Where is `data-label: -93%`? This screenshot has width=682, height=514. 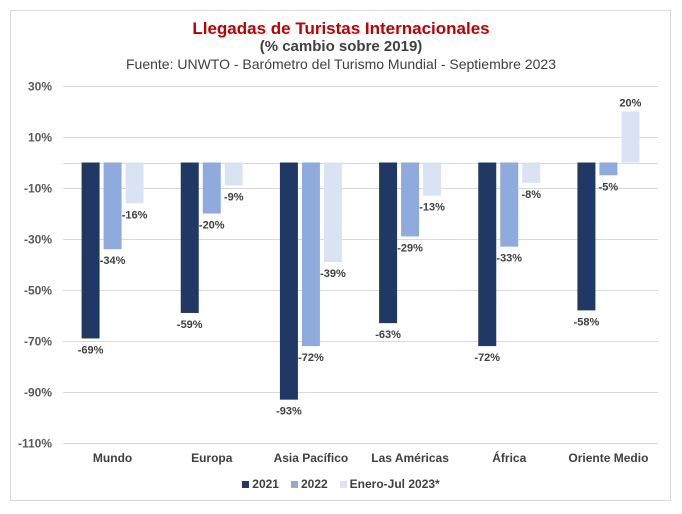 data-label: -93% is located at coordinates (289, 412).